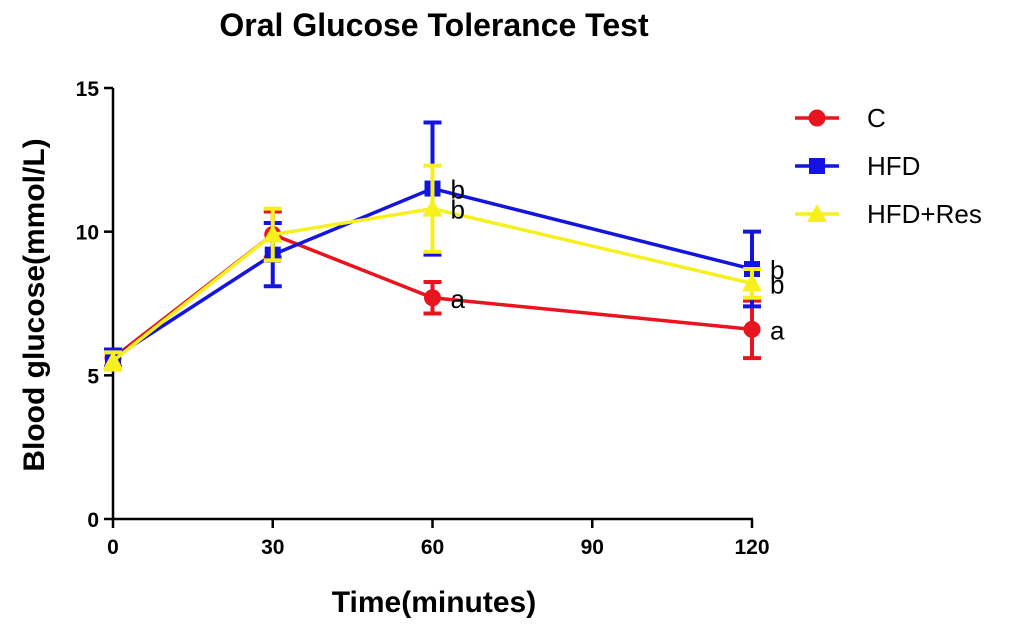  I want to click on legend-label: HFD+Res, so click(924, 214).